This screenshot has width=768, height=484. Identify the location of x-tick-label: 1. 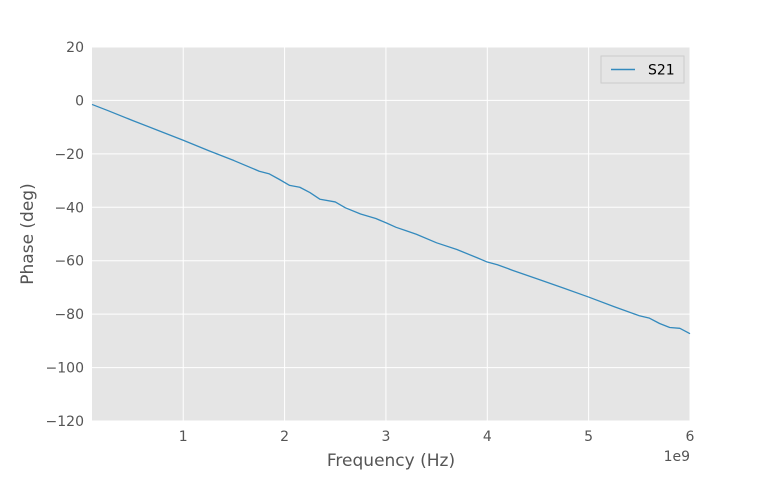
(183, 437).